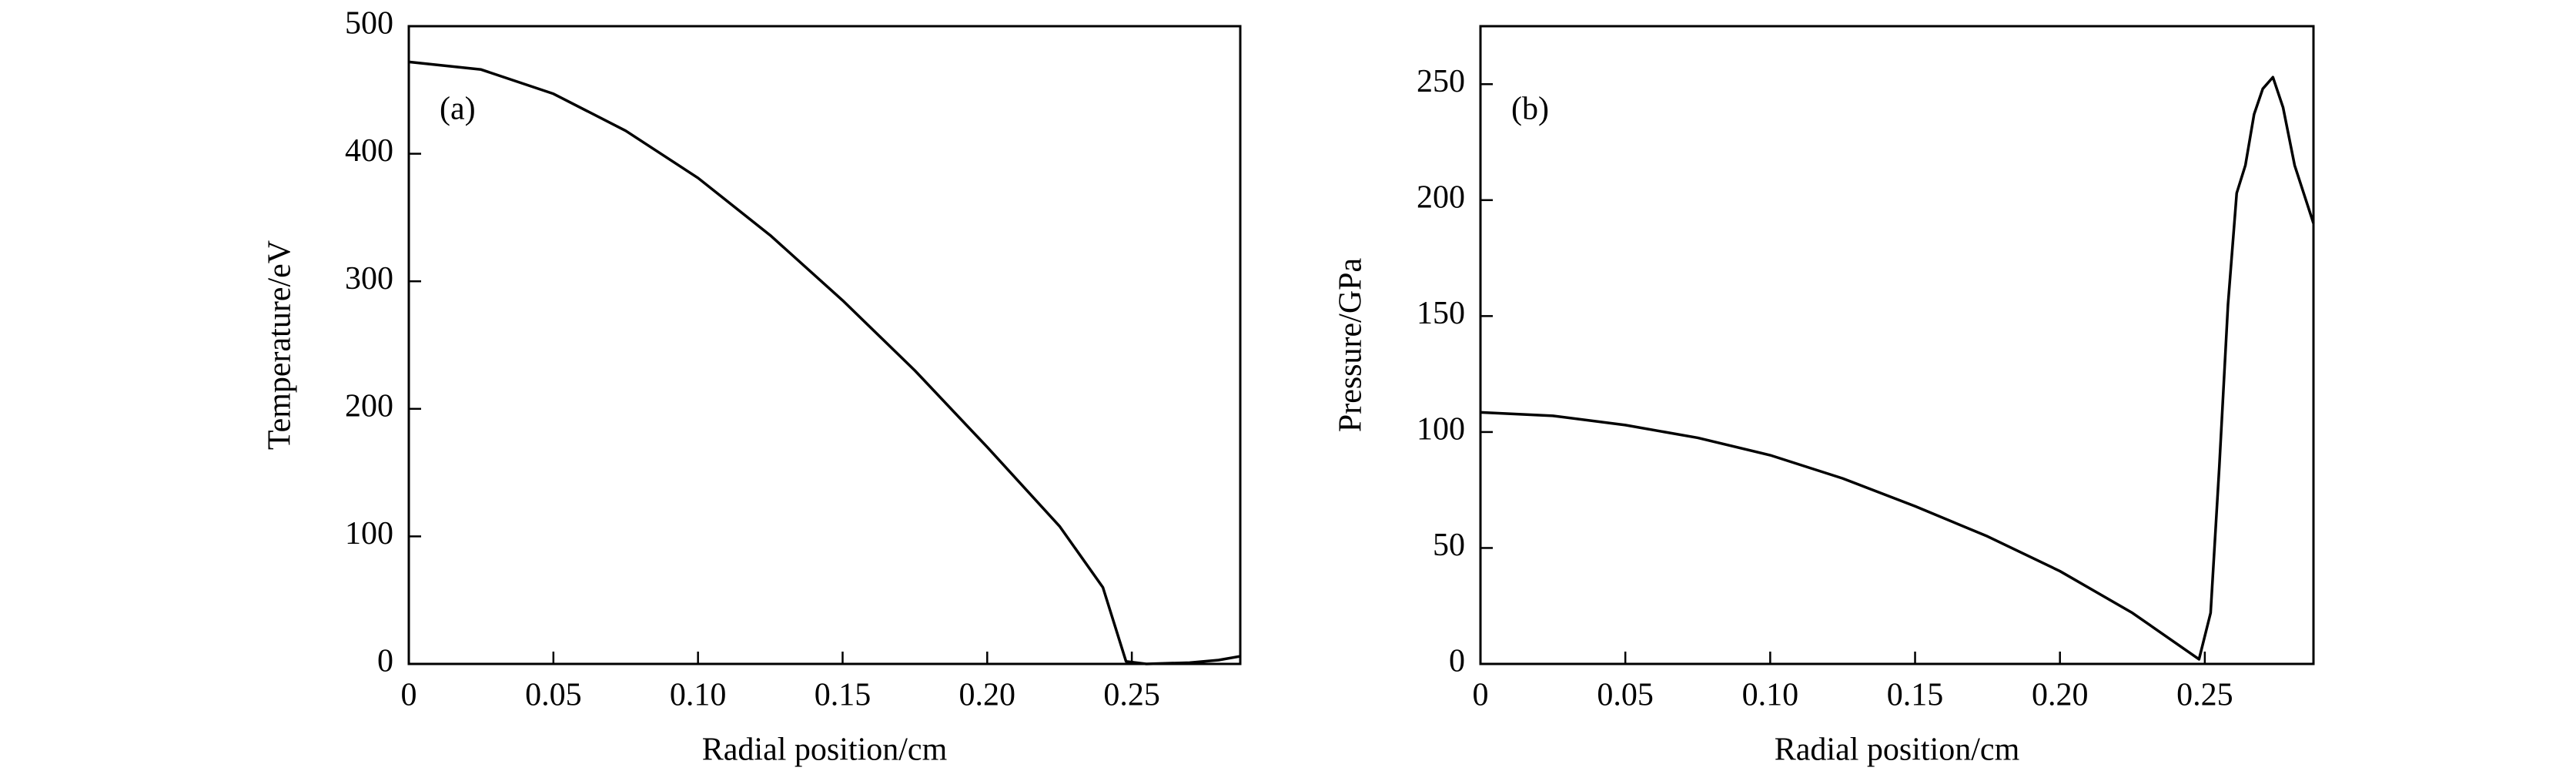  I want to click on y-tick-label: 250, so click(1441, 82).